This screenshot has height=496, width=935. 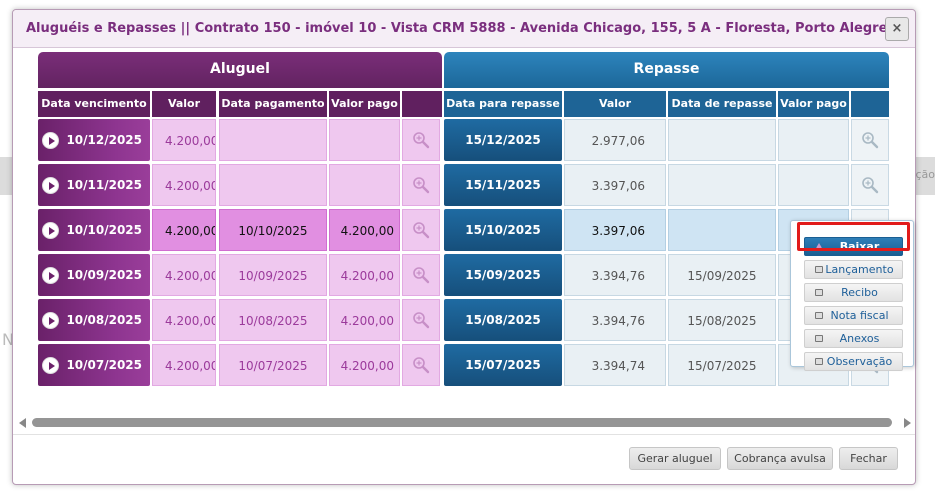 What do you see at coordinates (853, 236) in the screenshot?
I see `highlight-box` at bounding box center [853, 236].